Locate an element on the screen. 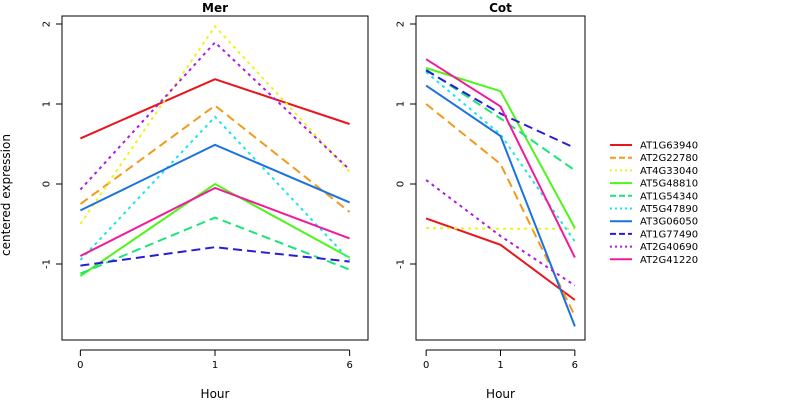 The height and width of the screenshot is (400, 800). y-axis-label: centered expression is located at coordinates (6, 195).